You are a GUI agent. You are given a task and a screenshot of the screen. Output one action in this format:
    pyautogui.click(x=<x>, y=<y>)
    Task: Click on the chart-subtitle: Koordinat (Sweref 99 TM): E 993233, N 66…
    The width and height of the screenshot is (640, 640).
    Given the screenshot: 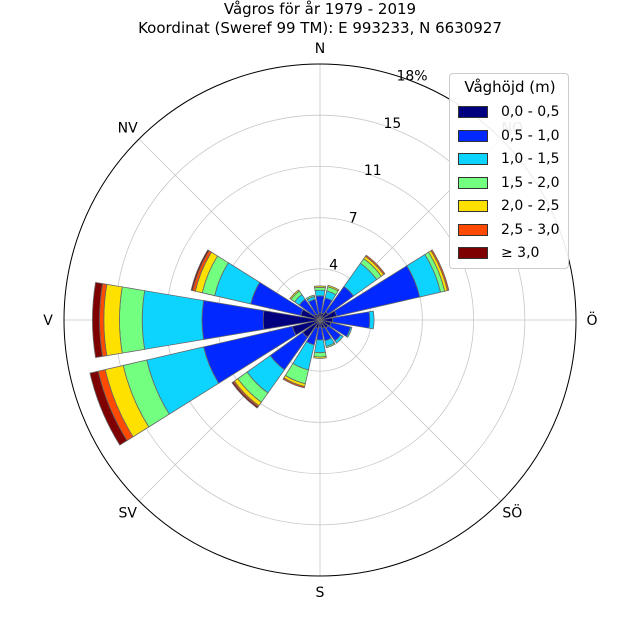 What is the action you would take?
    pyautogui.click(x=320, y=28)
    